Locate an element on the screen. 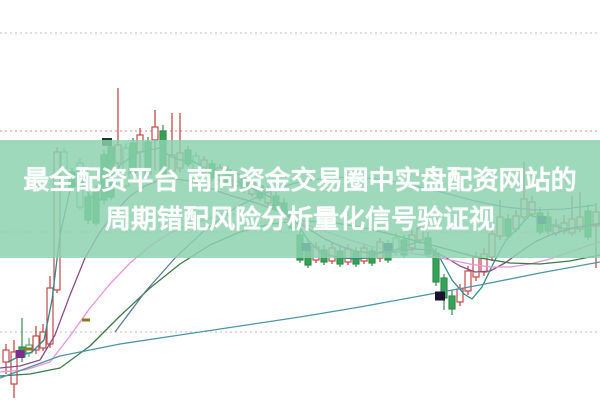 This screenshot has height=400, width=600. title-line-1: 最全配资平台 南向资金交易圈中实盘配资网站的 is located at coordinates (300, 179).